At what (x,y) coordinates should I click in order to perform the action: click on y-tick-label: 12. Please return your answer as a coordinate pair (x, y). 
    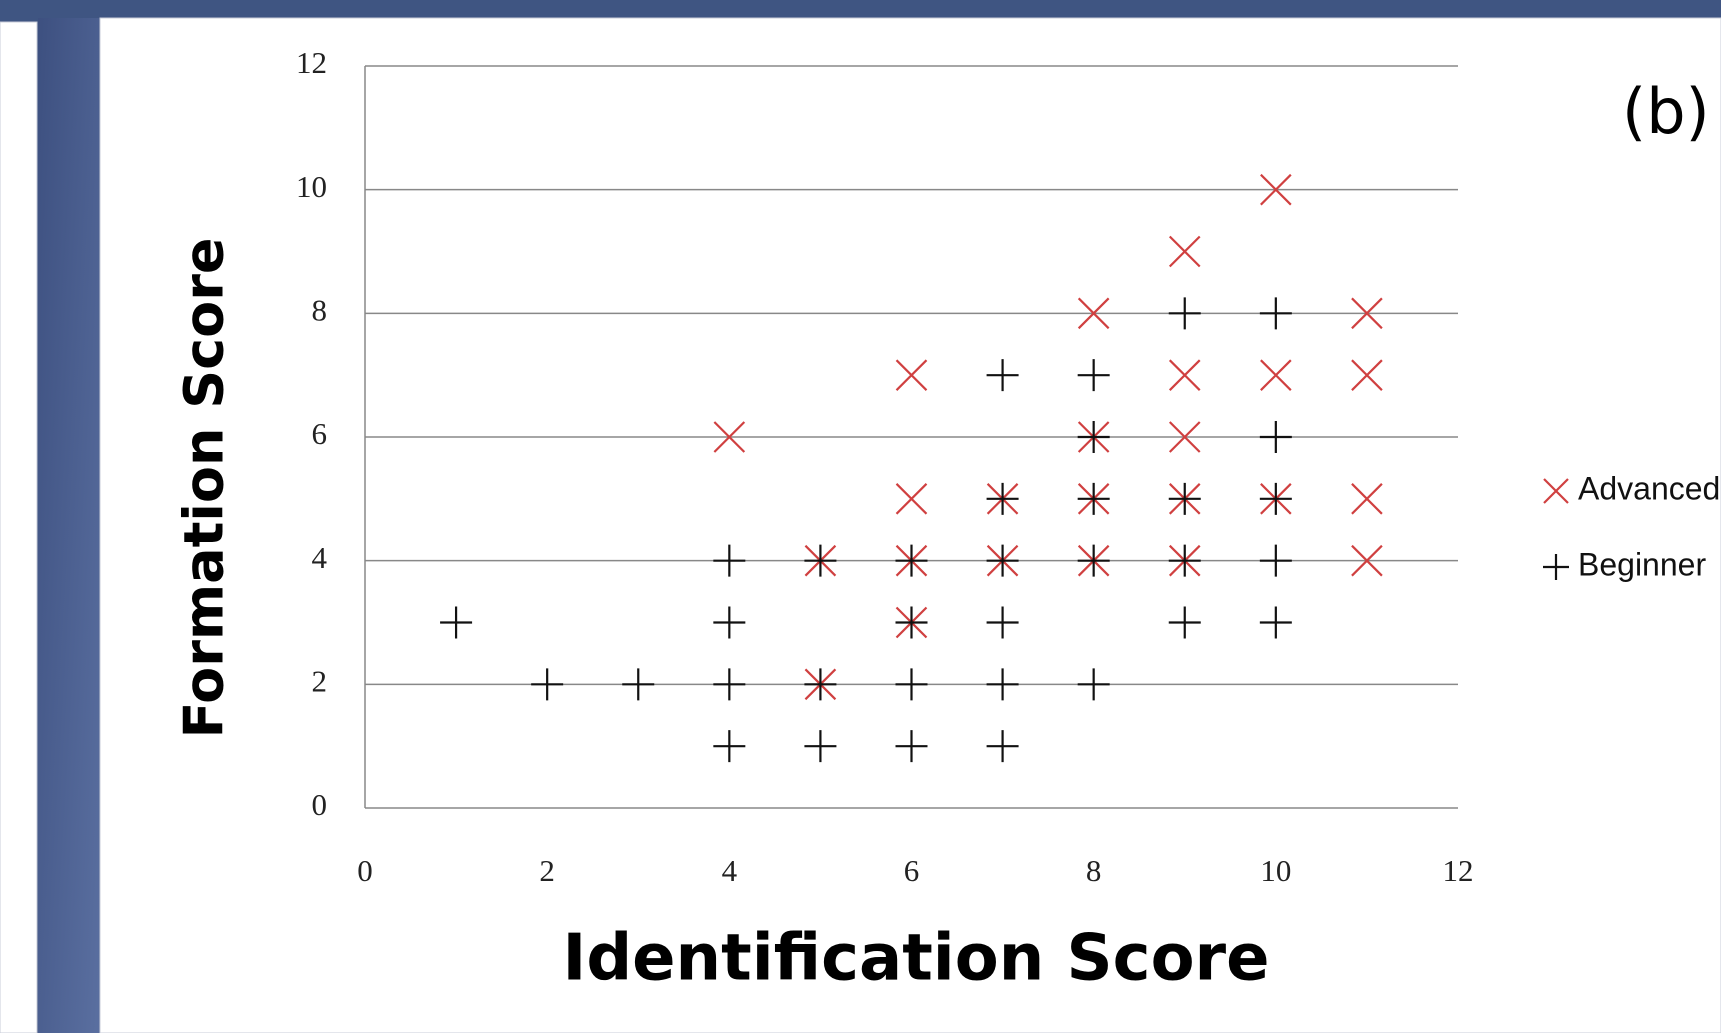
    Looking at the image, I should click on (311, 62).